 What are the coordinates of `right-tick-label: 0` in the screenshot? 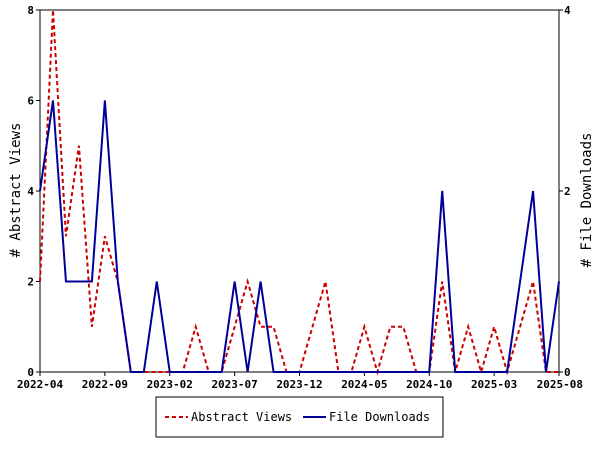 It's located at (567, 372).